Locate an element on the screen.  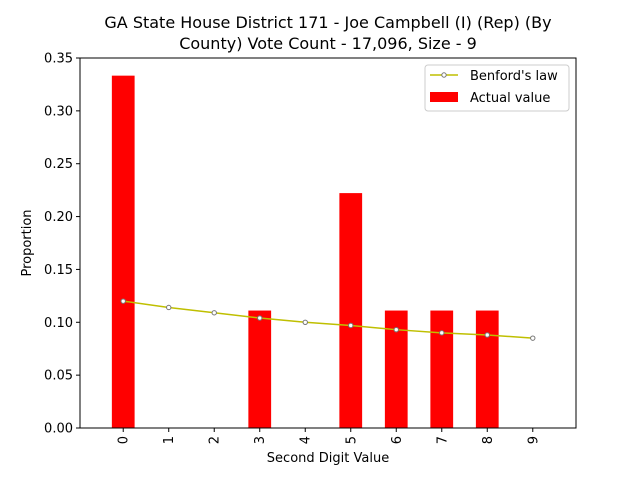
x-tick-label: 8 is located at coordinates (488, 440).